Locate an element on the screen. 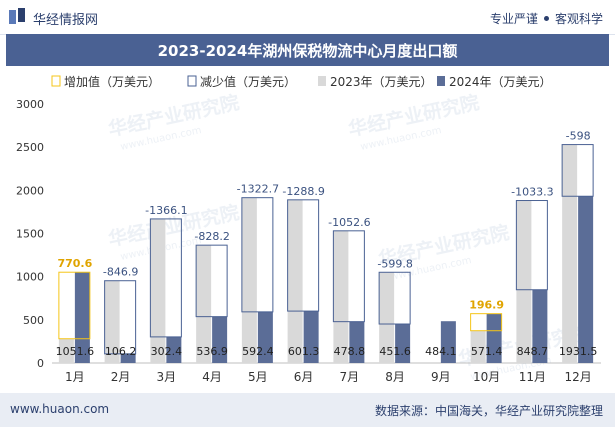 Image resolution: width=615 pixels, height=427 pixels. value-label: 484.1 is located at coordinates (441, 351).